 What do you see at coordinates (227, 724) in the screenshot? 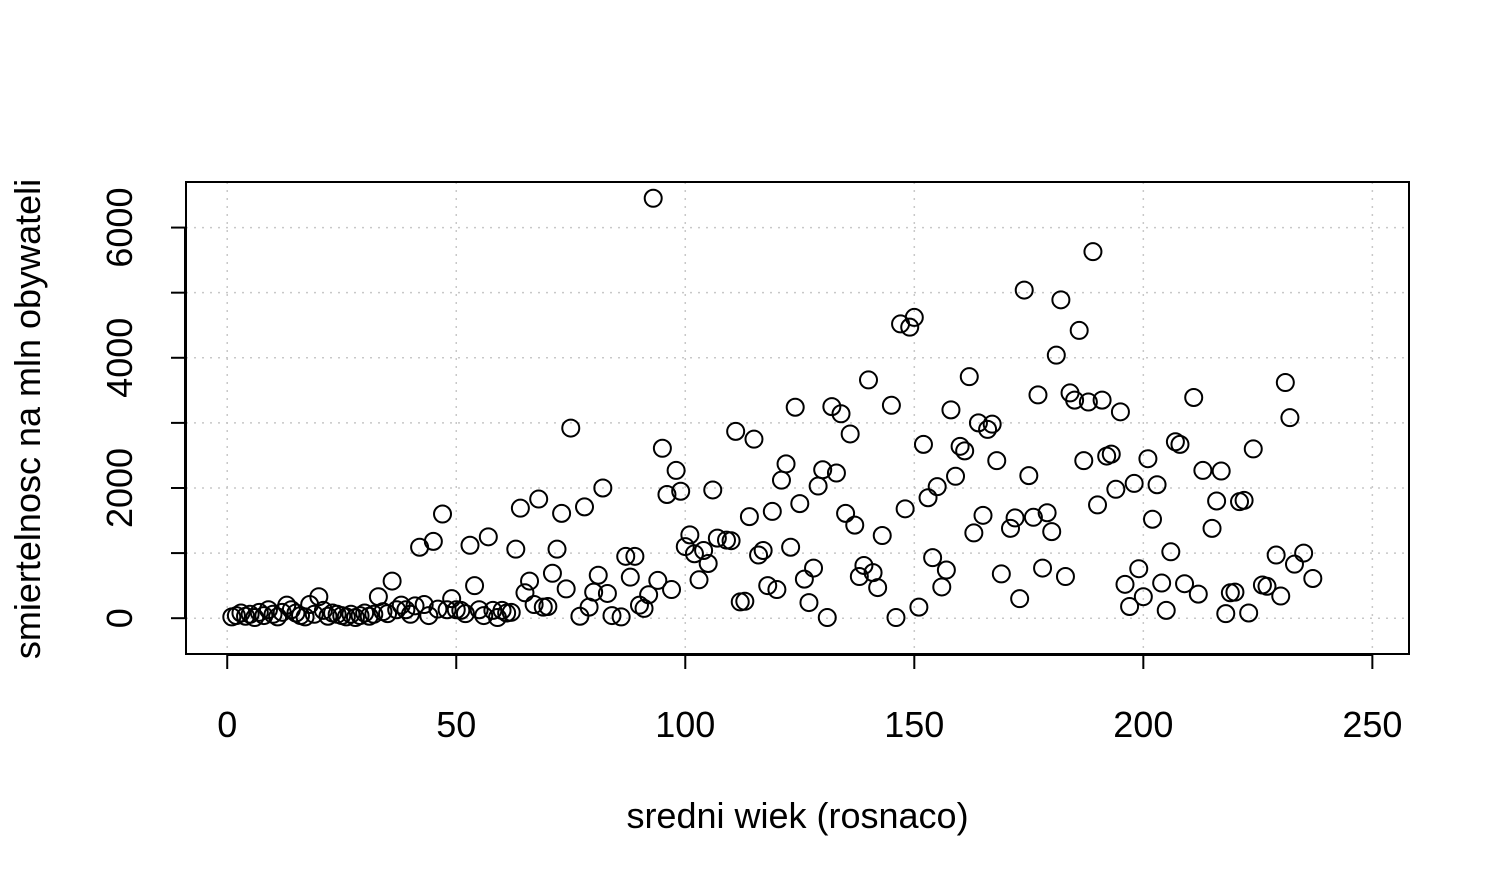
I see `x-tick-label: 0` at bounding box center [227, 724].